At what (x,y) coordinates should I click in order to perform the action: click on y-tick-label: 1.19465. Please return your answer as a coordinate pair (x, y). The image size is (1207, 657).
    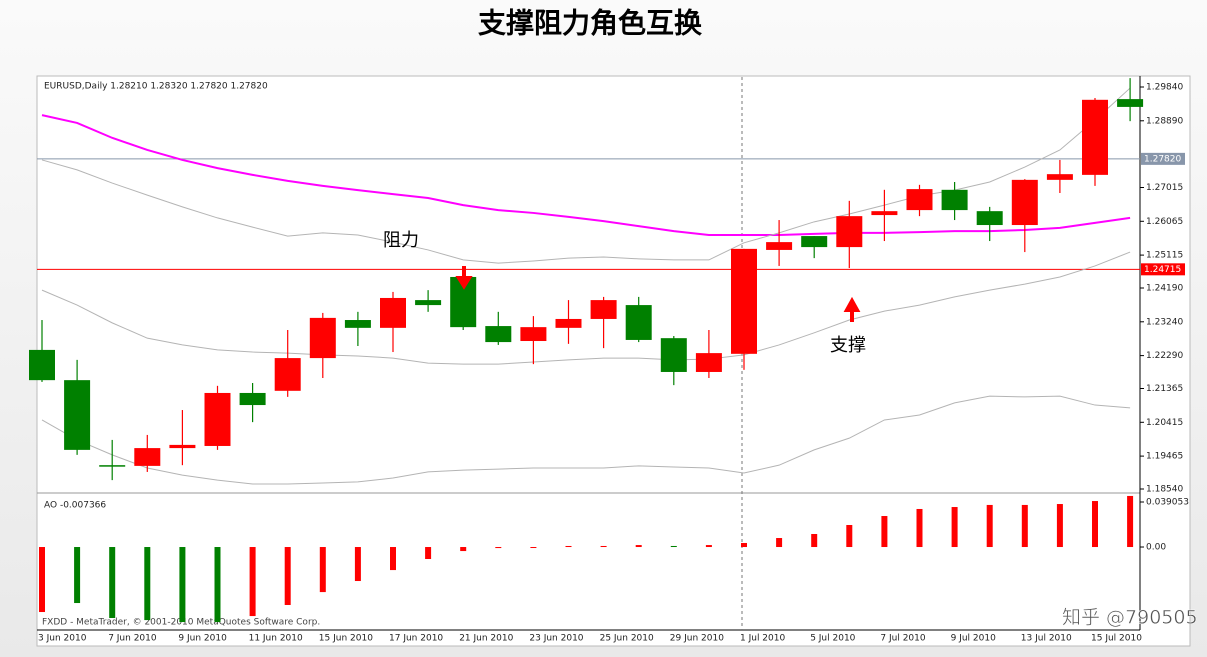
    Looking at the image, I should click on (1164, 457).